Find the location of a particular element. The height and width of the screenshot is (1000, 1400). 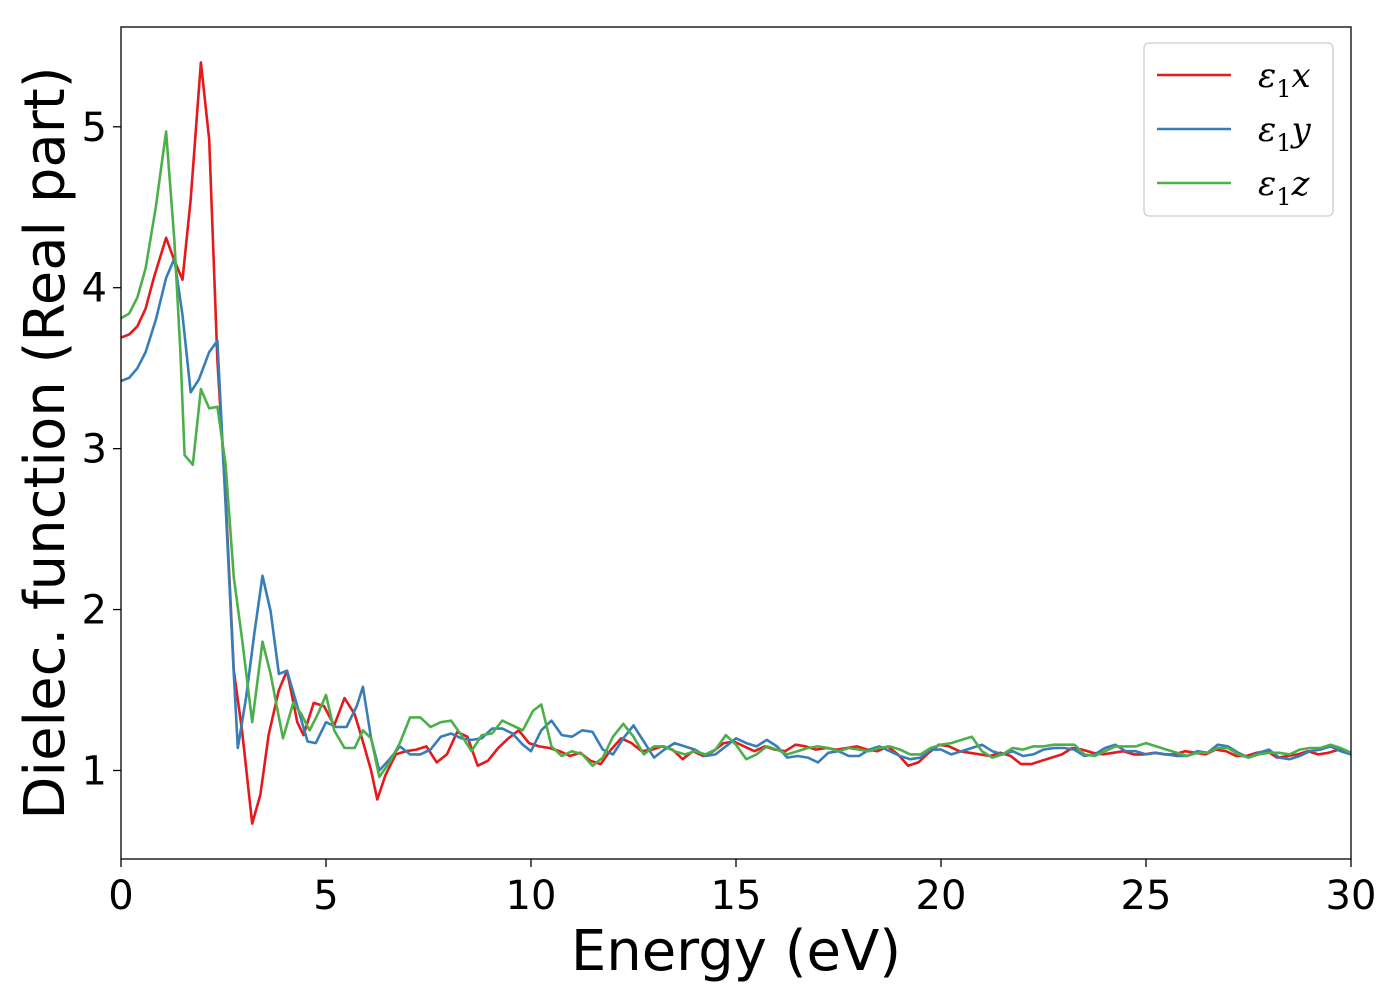

legend-item-y: ε1y is located at coordinates (1234, 133).